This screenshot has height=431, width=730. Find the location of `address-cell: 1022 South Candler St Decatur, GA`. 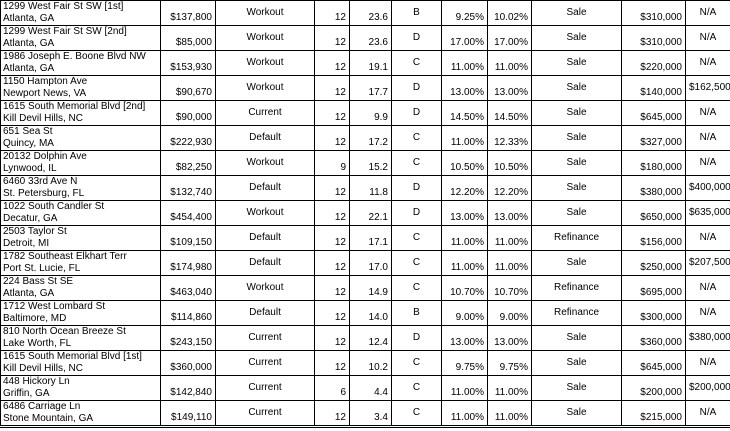

address-cell: 1022 South Candler St Decatur, GA is located at coordinates (80, 213).